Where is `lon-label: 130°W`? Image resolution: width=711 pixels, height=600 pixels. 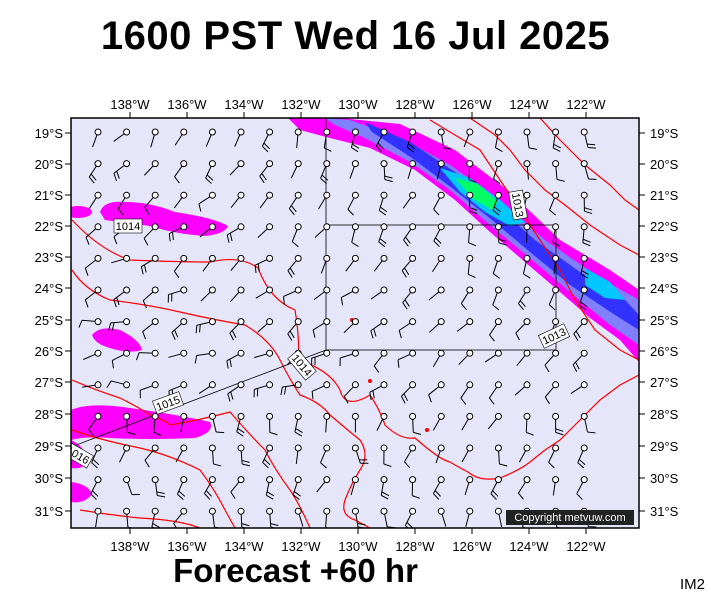
lon-label: 130°W is located at coordinates (358, 104).